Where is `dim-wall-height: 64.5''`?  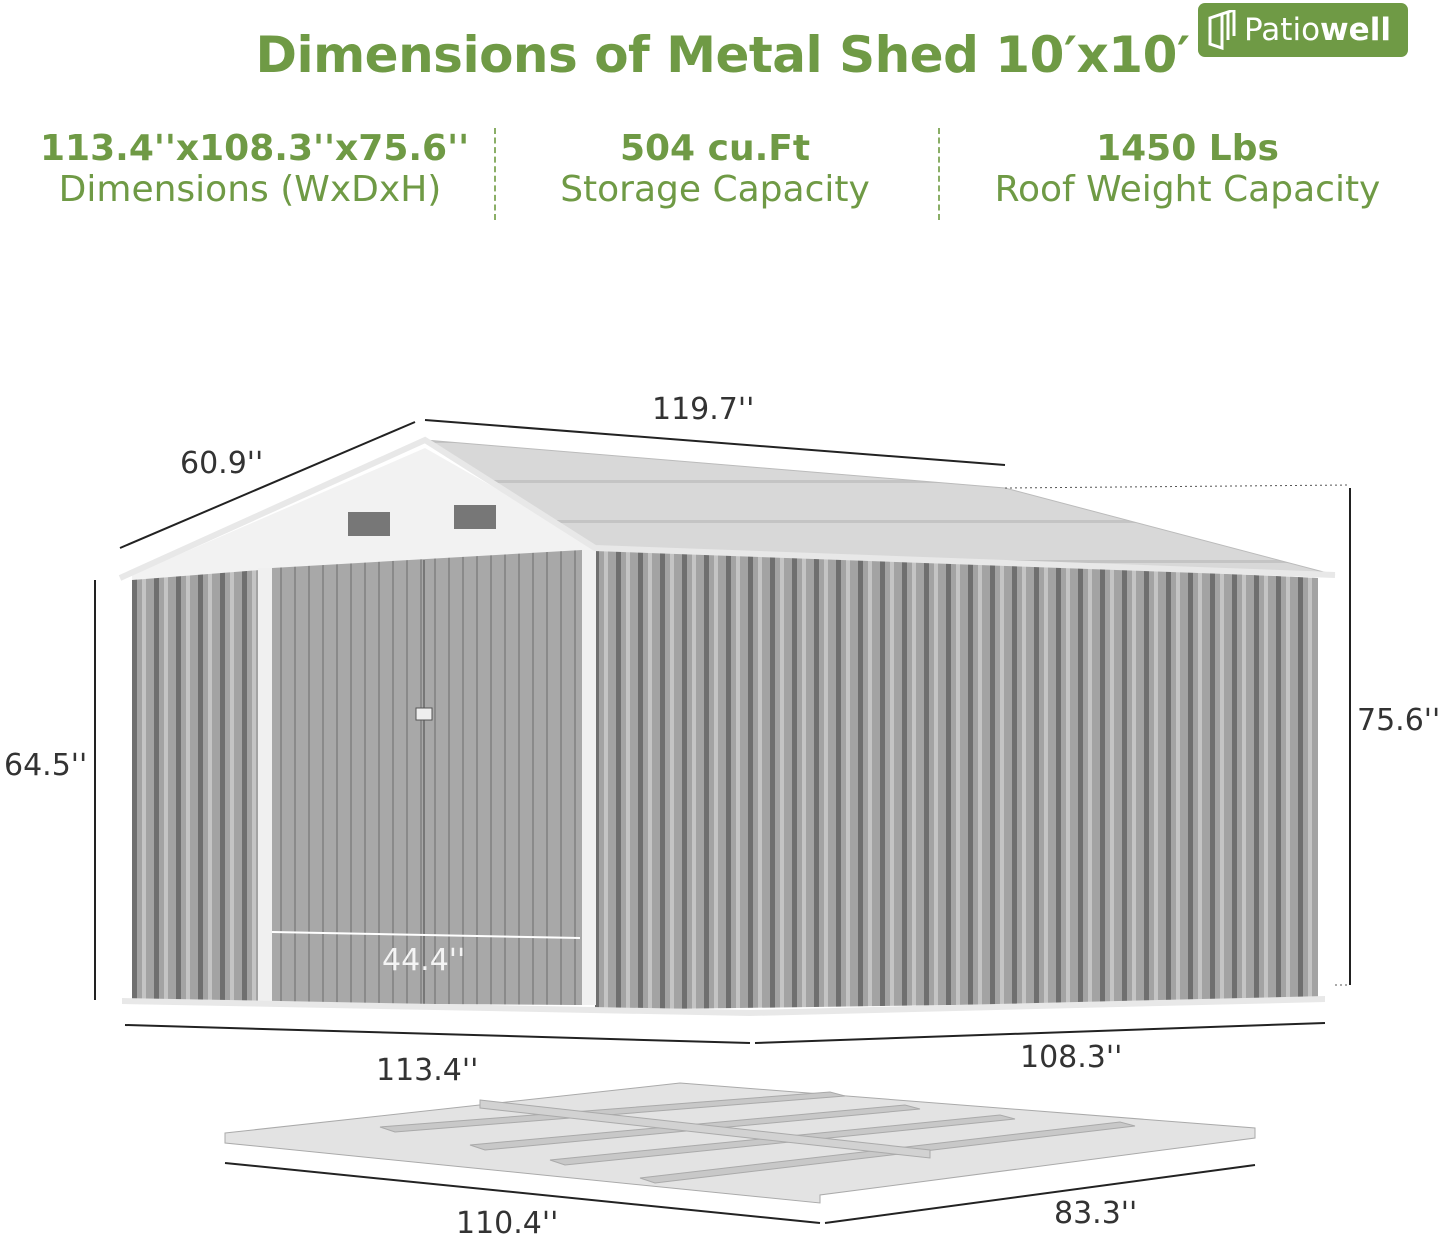 dim-wall-height: 64.5'' is located at coordinates (46, 765).